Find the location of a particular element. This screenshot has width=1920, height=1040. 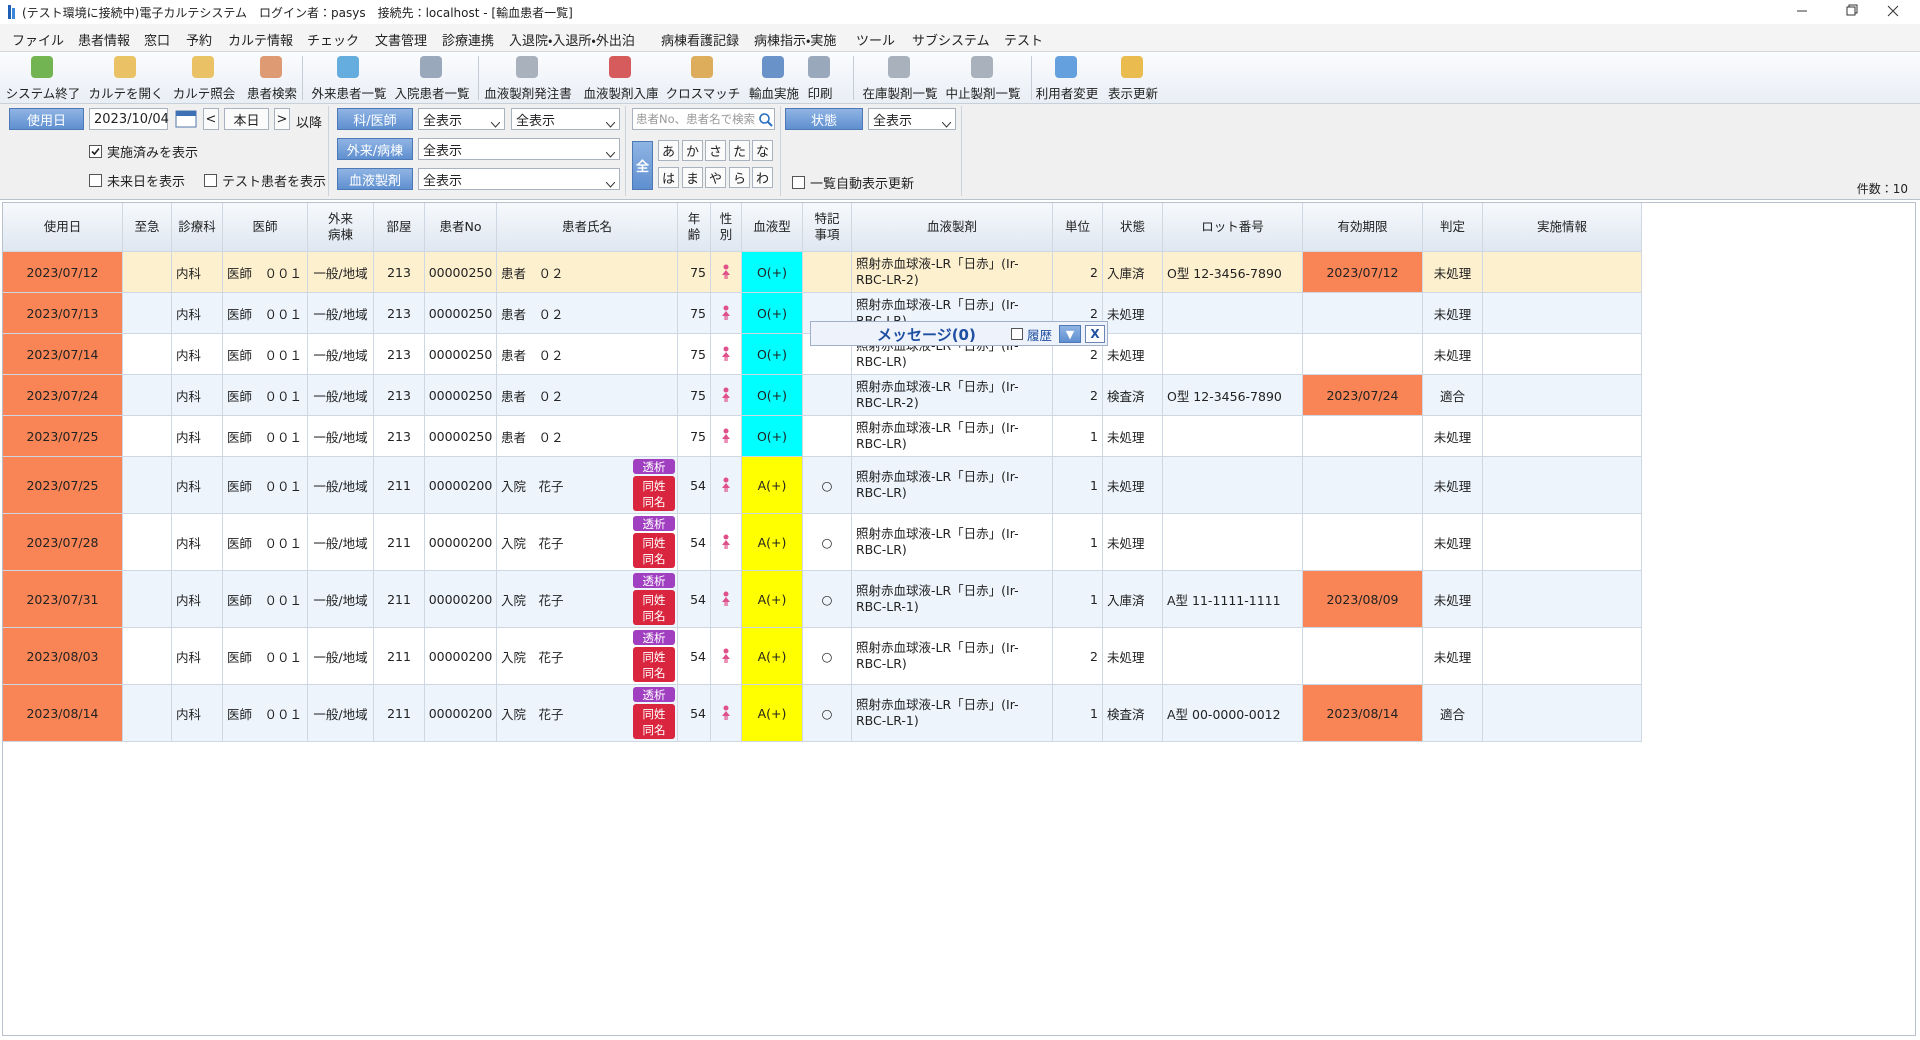

menu-item: 文書管理 is located at coordinates (401, 41).